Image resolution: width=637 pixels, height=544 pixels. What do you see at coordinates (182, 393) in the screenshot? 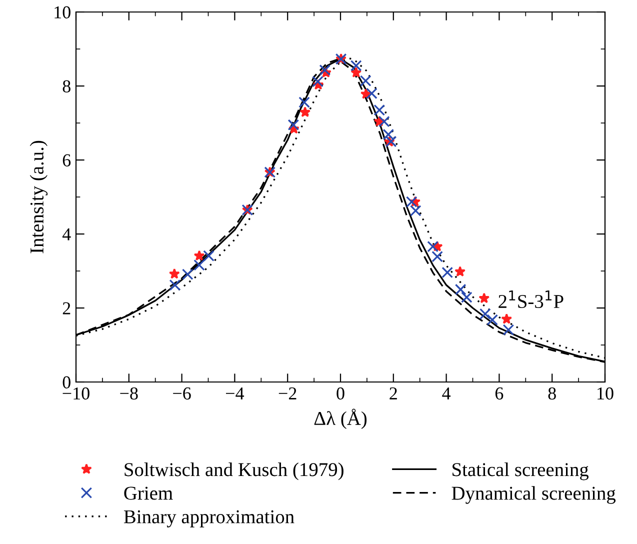
I see `x-tick-label: −6` at bounding box center [182, 393].